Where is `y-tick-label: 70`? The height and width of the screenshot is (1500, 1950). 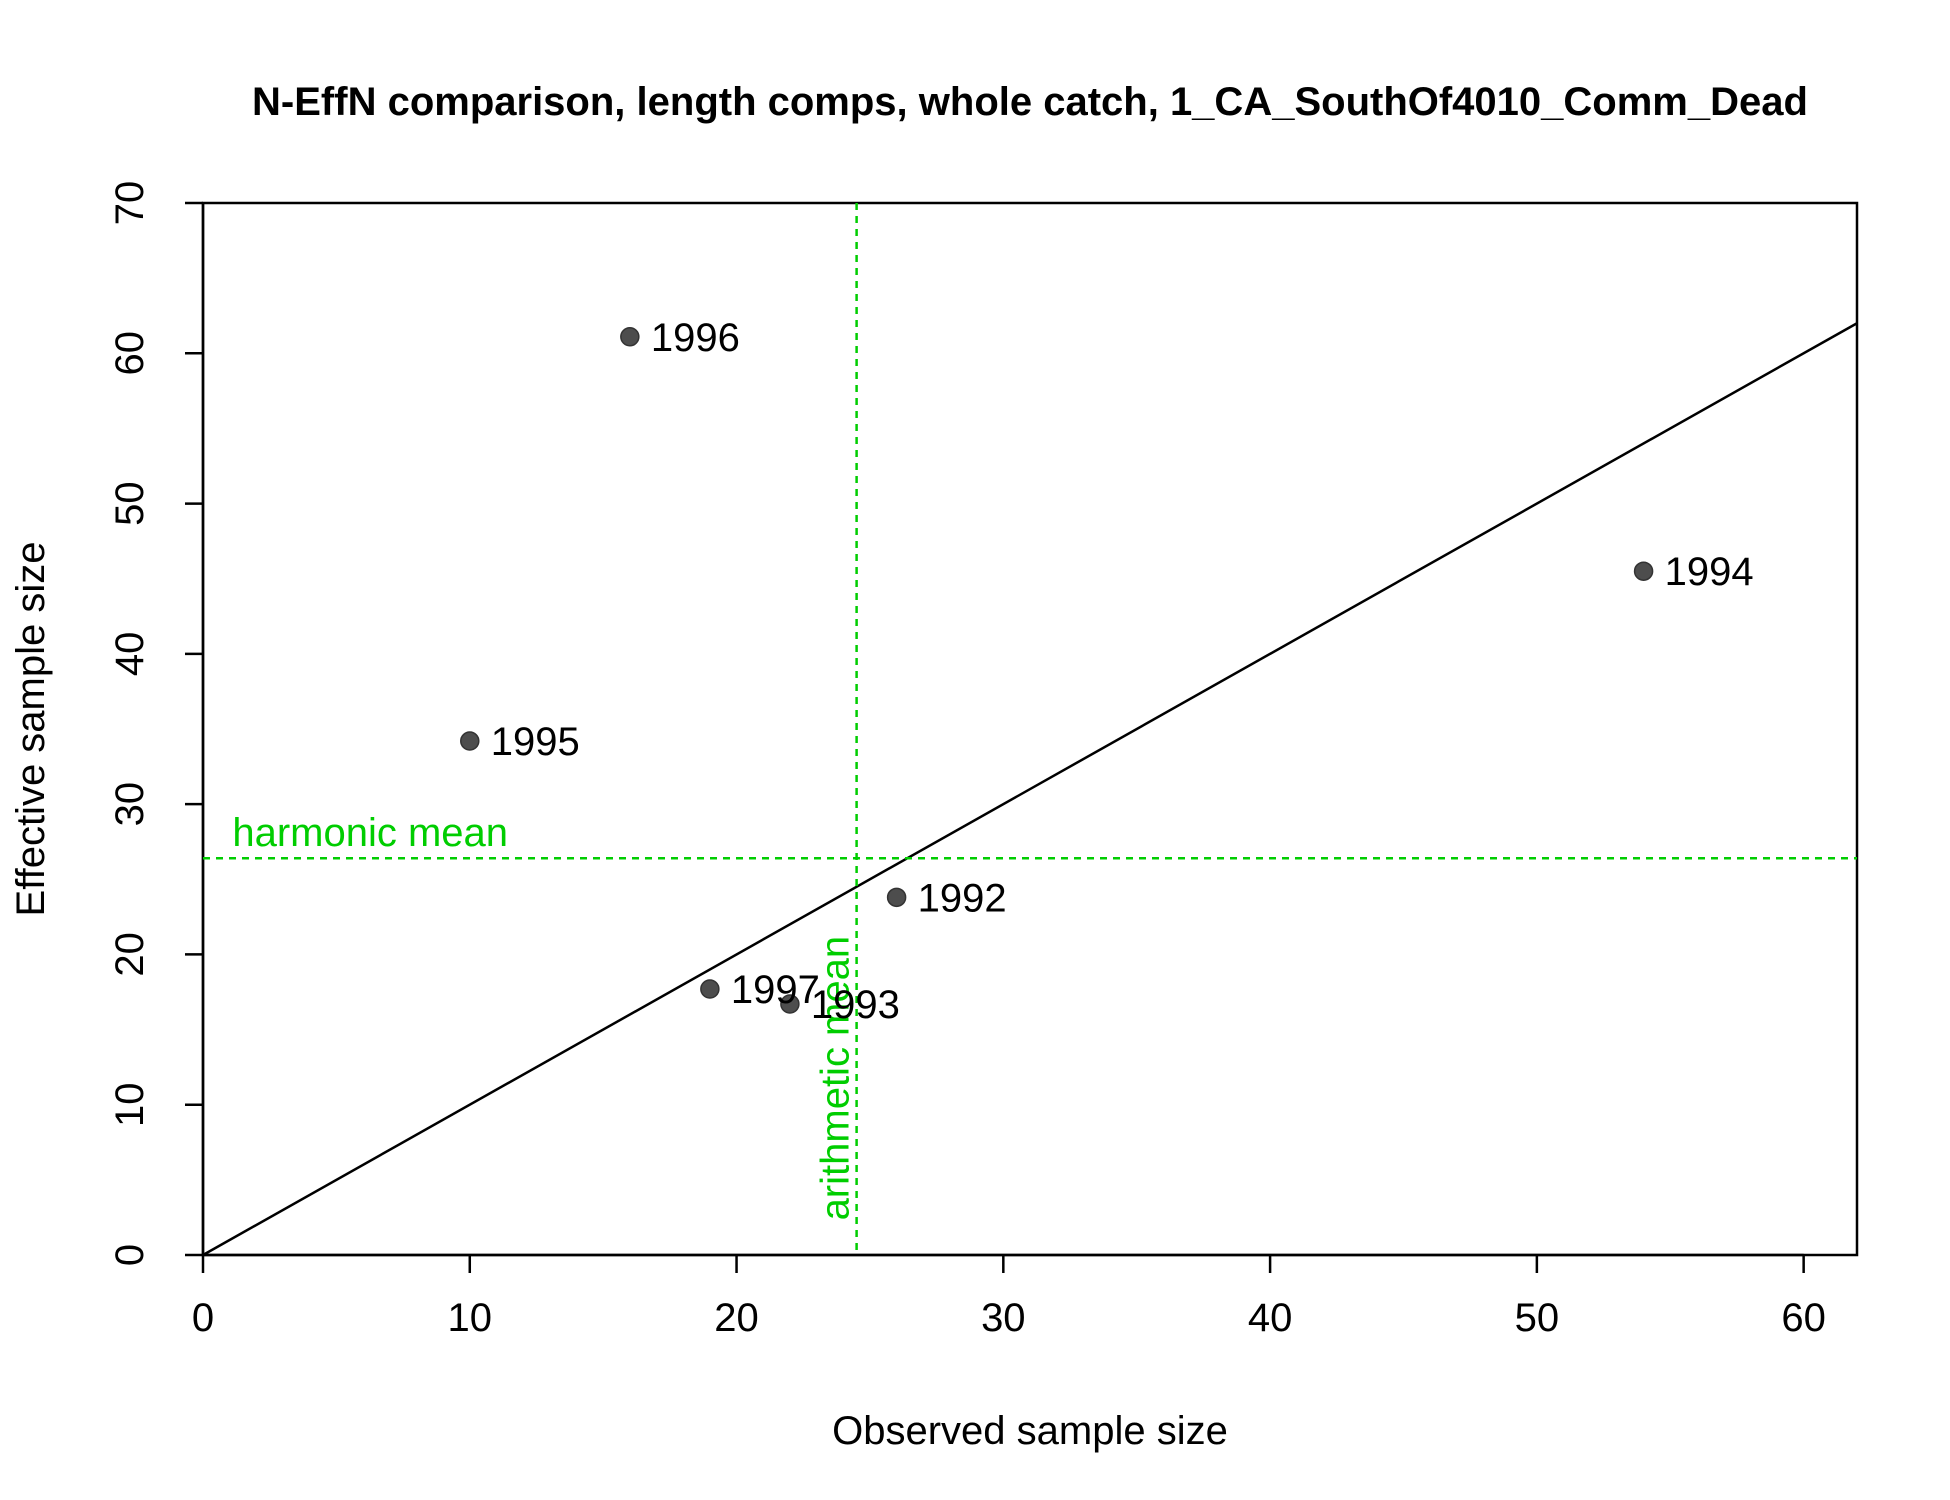
y-tick-label: 70 is located at coordinates (130, 203).